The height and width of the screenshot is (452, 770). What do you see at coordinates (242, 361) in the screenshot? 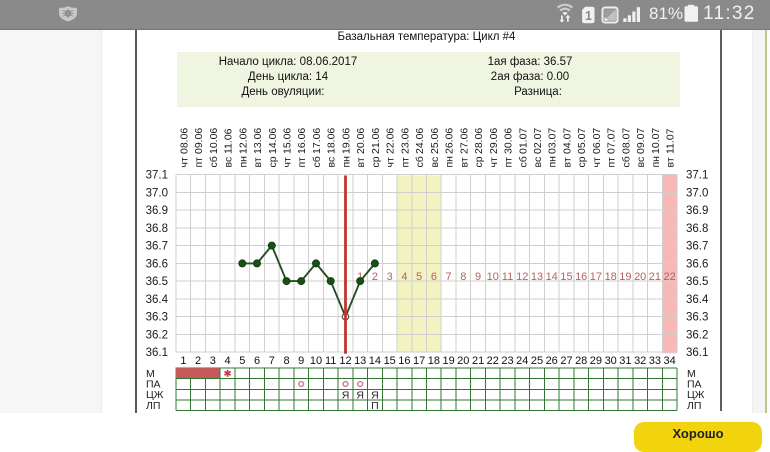
I see `svg-text: 5` at bounding box center [242, 361].